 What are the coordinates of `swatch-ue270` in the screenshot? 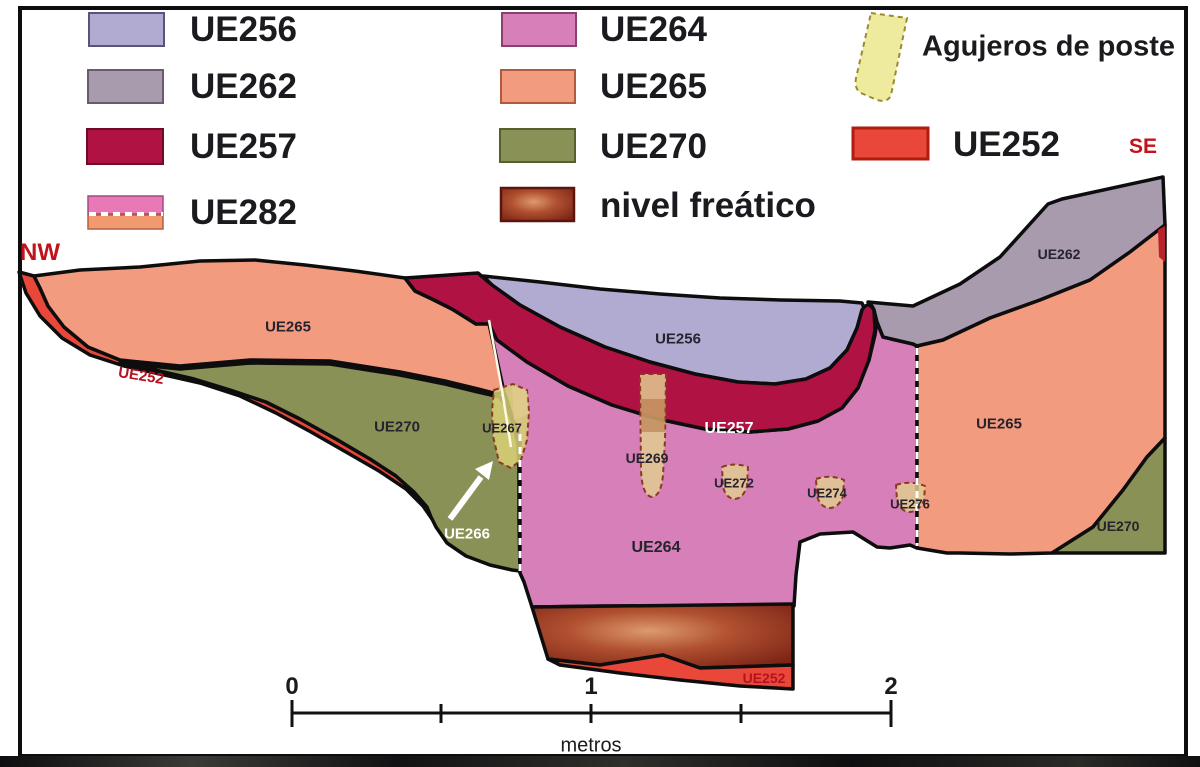 It's located at (537, 145).